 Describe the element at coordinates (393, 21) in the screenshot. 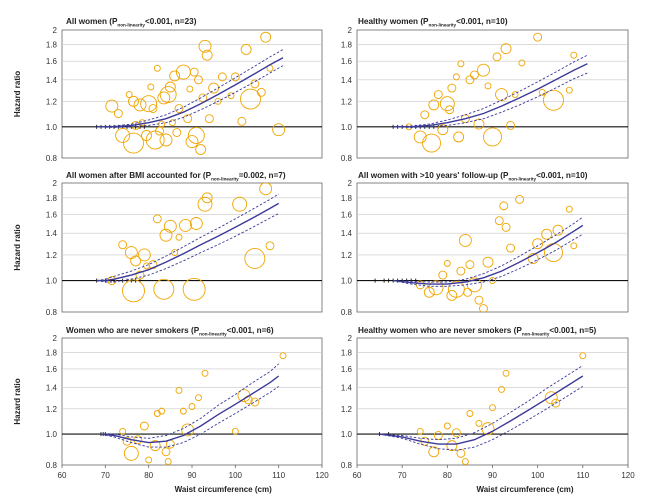

I see `panel-title-main: Healthy women (P` at that location.